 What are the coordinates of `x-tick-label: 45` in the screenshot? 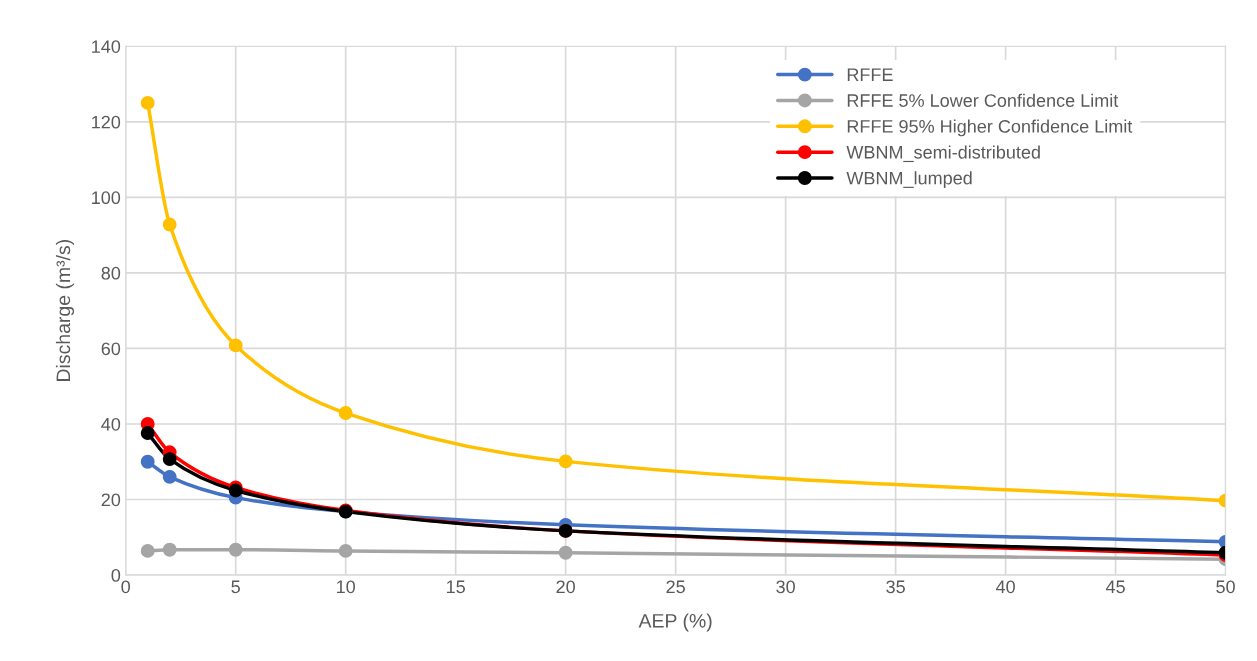 It's located at (1115, 587).